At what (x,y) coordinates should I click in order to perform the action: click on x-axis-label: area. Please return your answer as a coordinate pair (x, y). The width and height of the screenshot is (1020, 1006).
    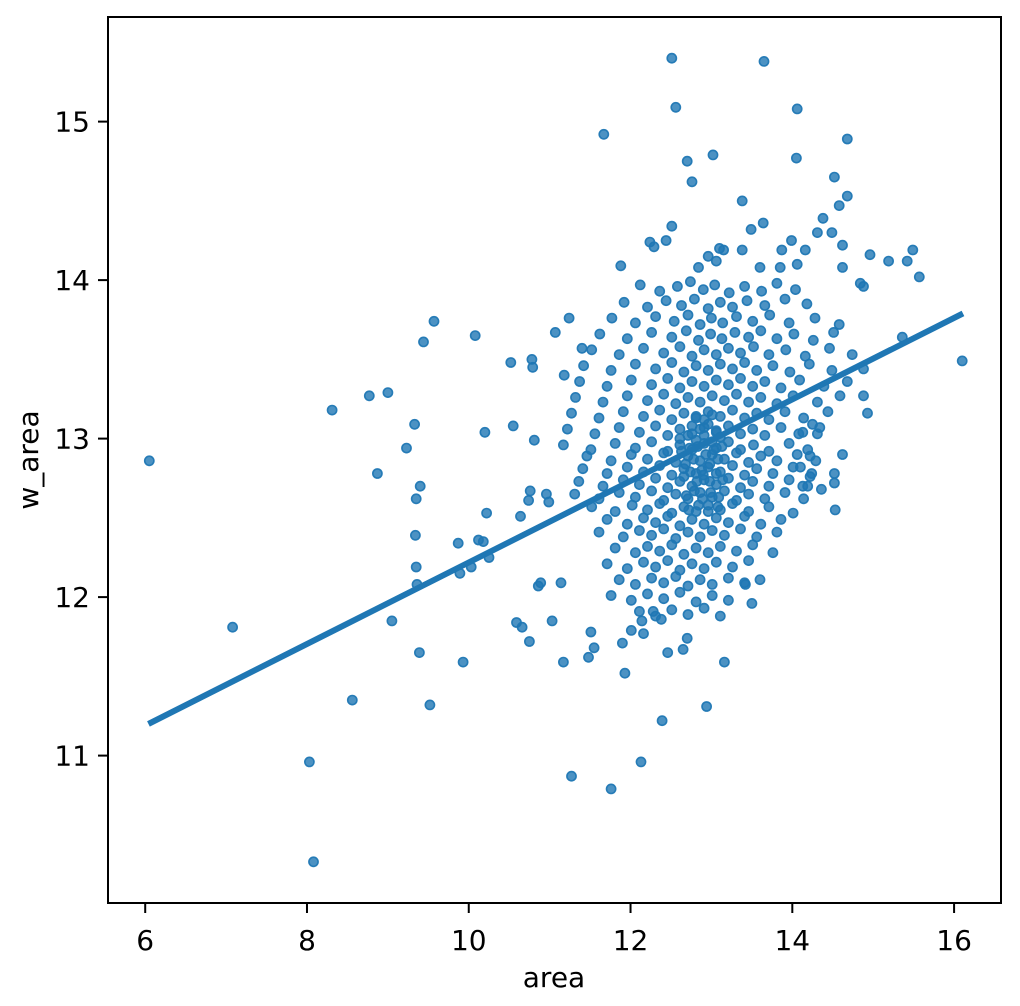
    Looking at the image, I should click on (554, 977).